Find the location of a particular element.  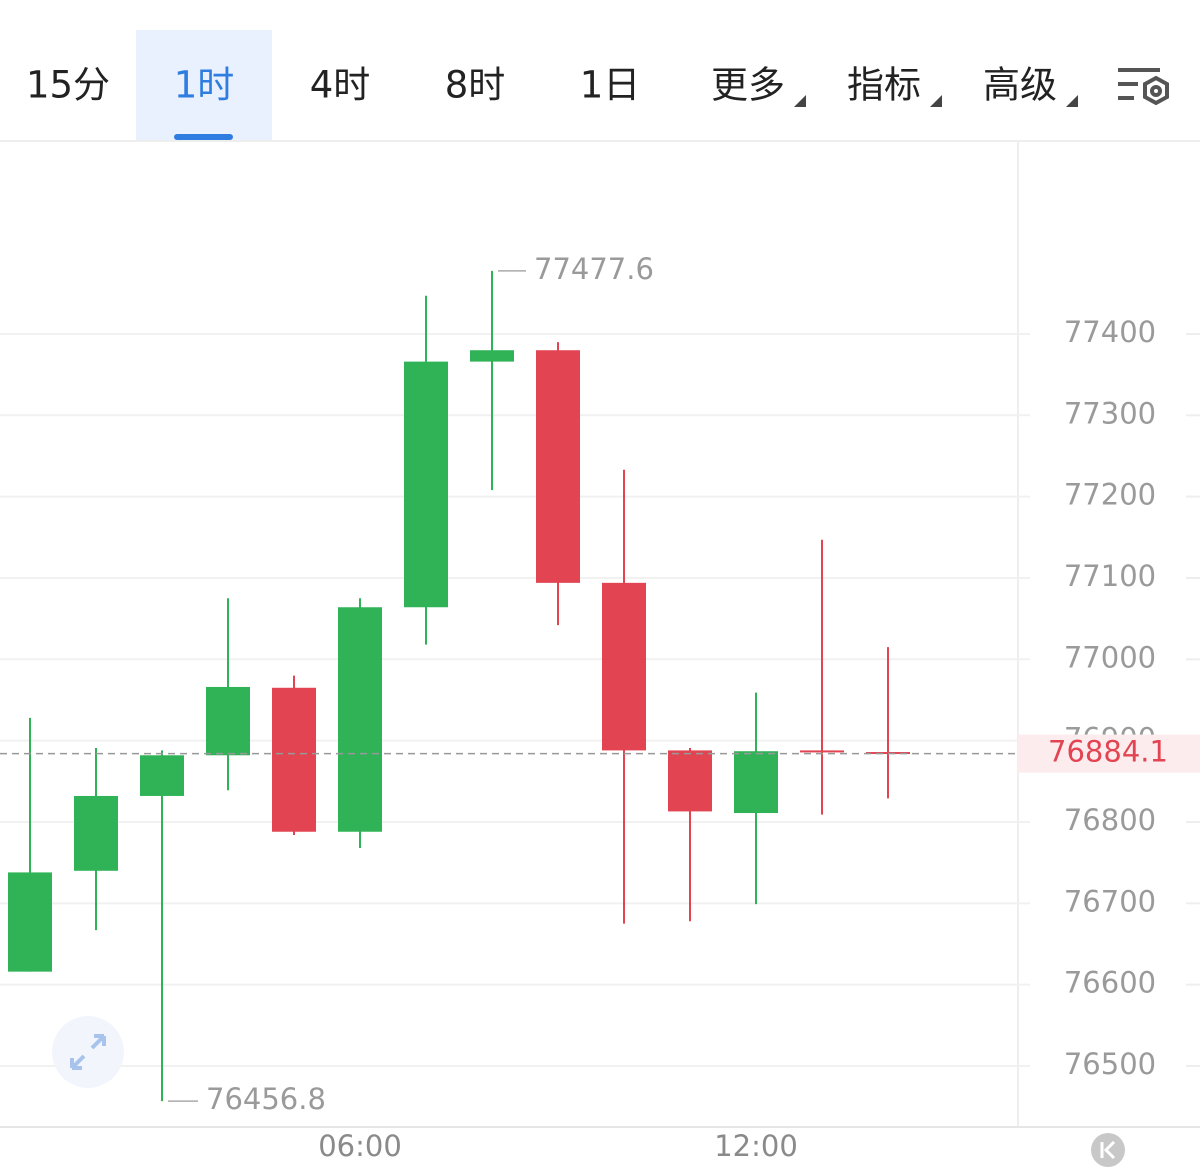

y-tick-label: 77000 is located at coordinates (1110, 657).